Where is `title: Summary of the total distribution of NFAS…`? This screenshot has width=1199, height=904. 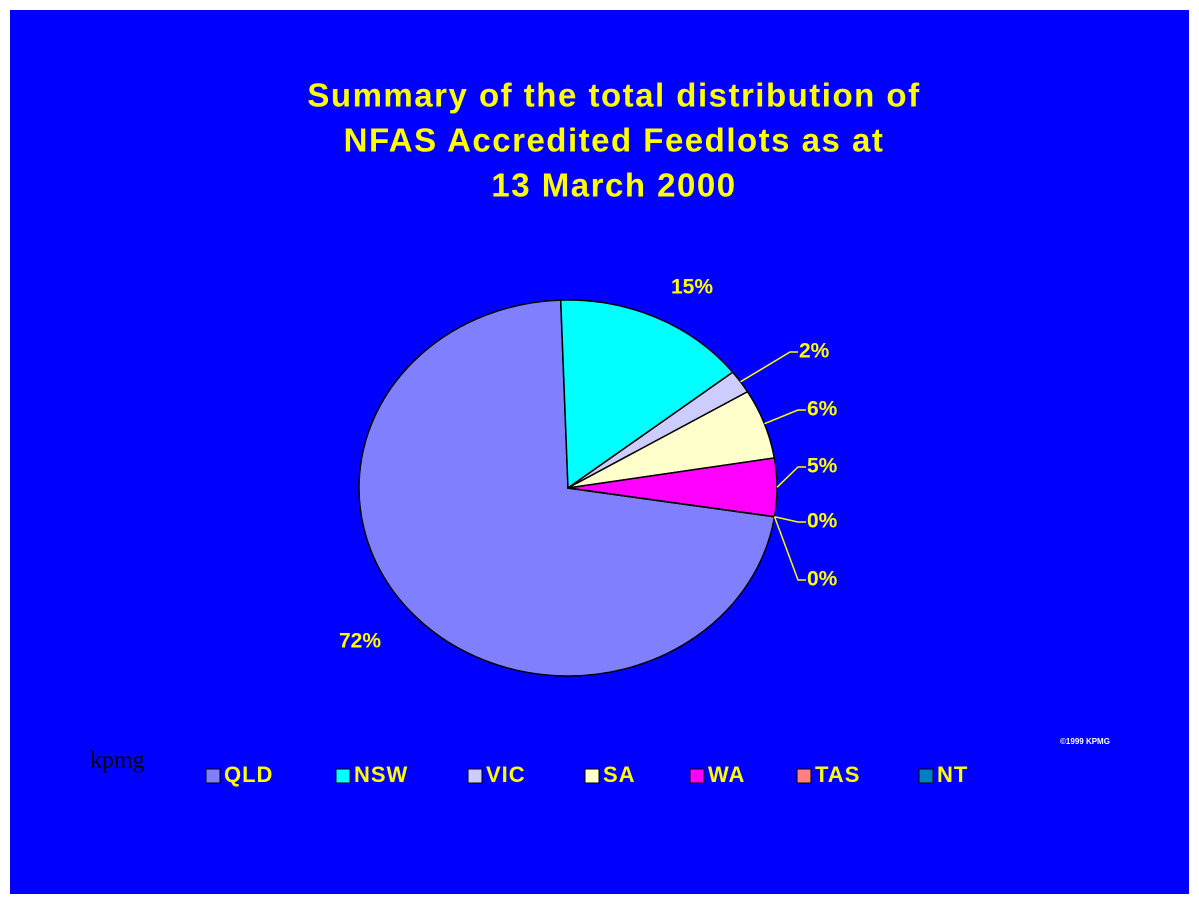 title: Summary of the total distribution of NFAS… is located at coordinates (613, 140).